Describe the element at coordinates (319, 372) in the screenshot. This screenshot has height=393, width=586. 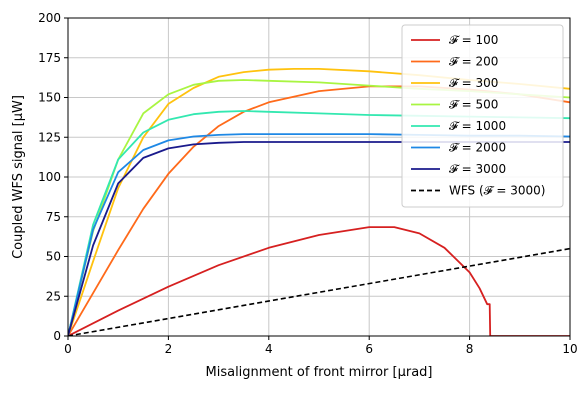
I see `x-axis-label: Misalignment of front mirror [μrad]` at that location.